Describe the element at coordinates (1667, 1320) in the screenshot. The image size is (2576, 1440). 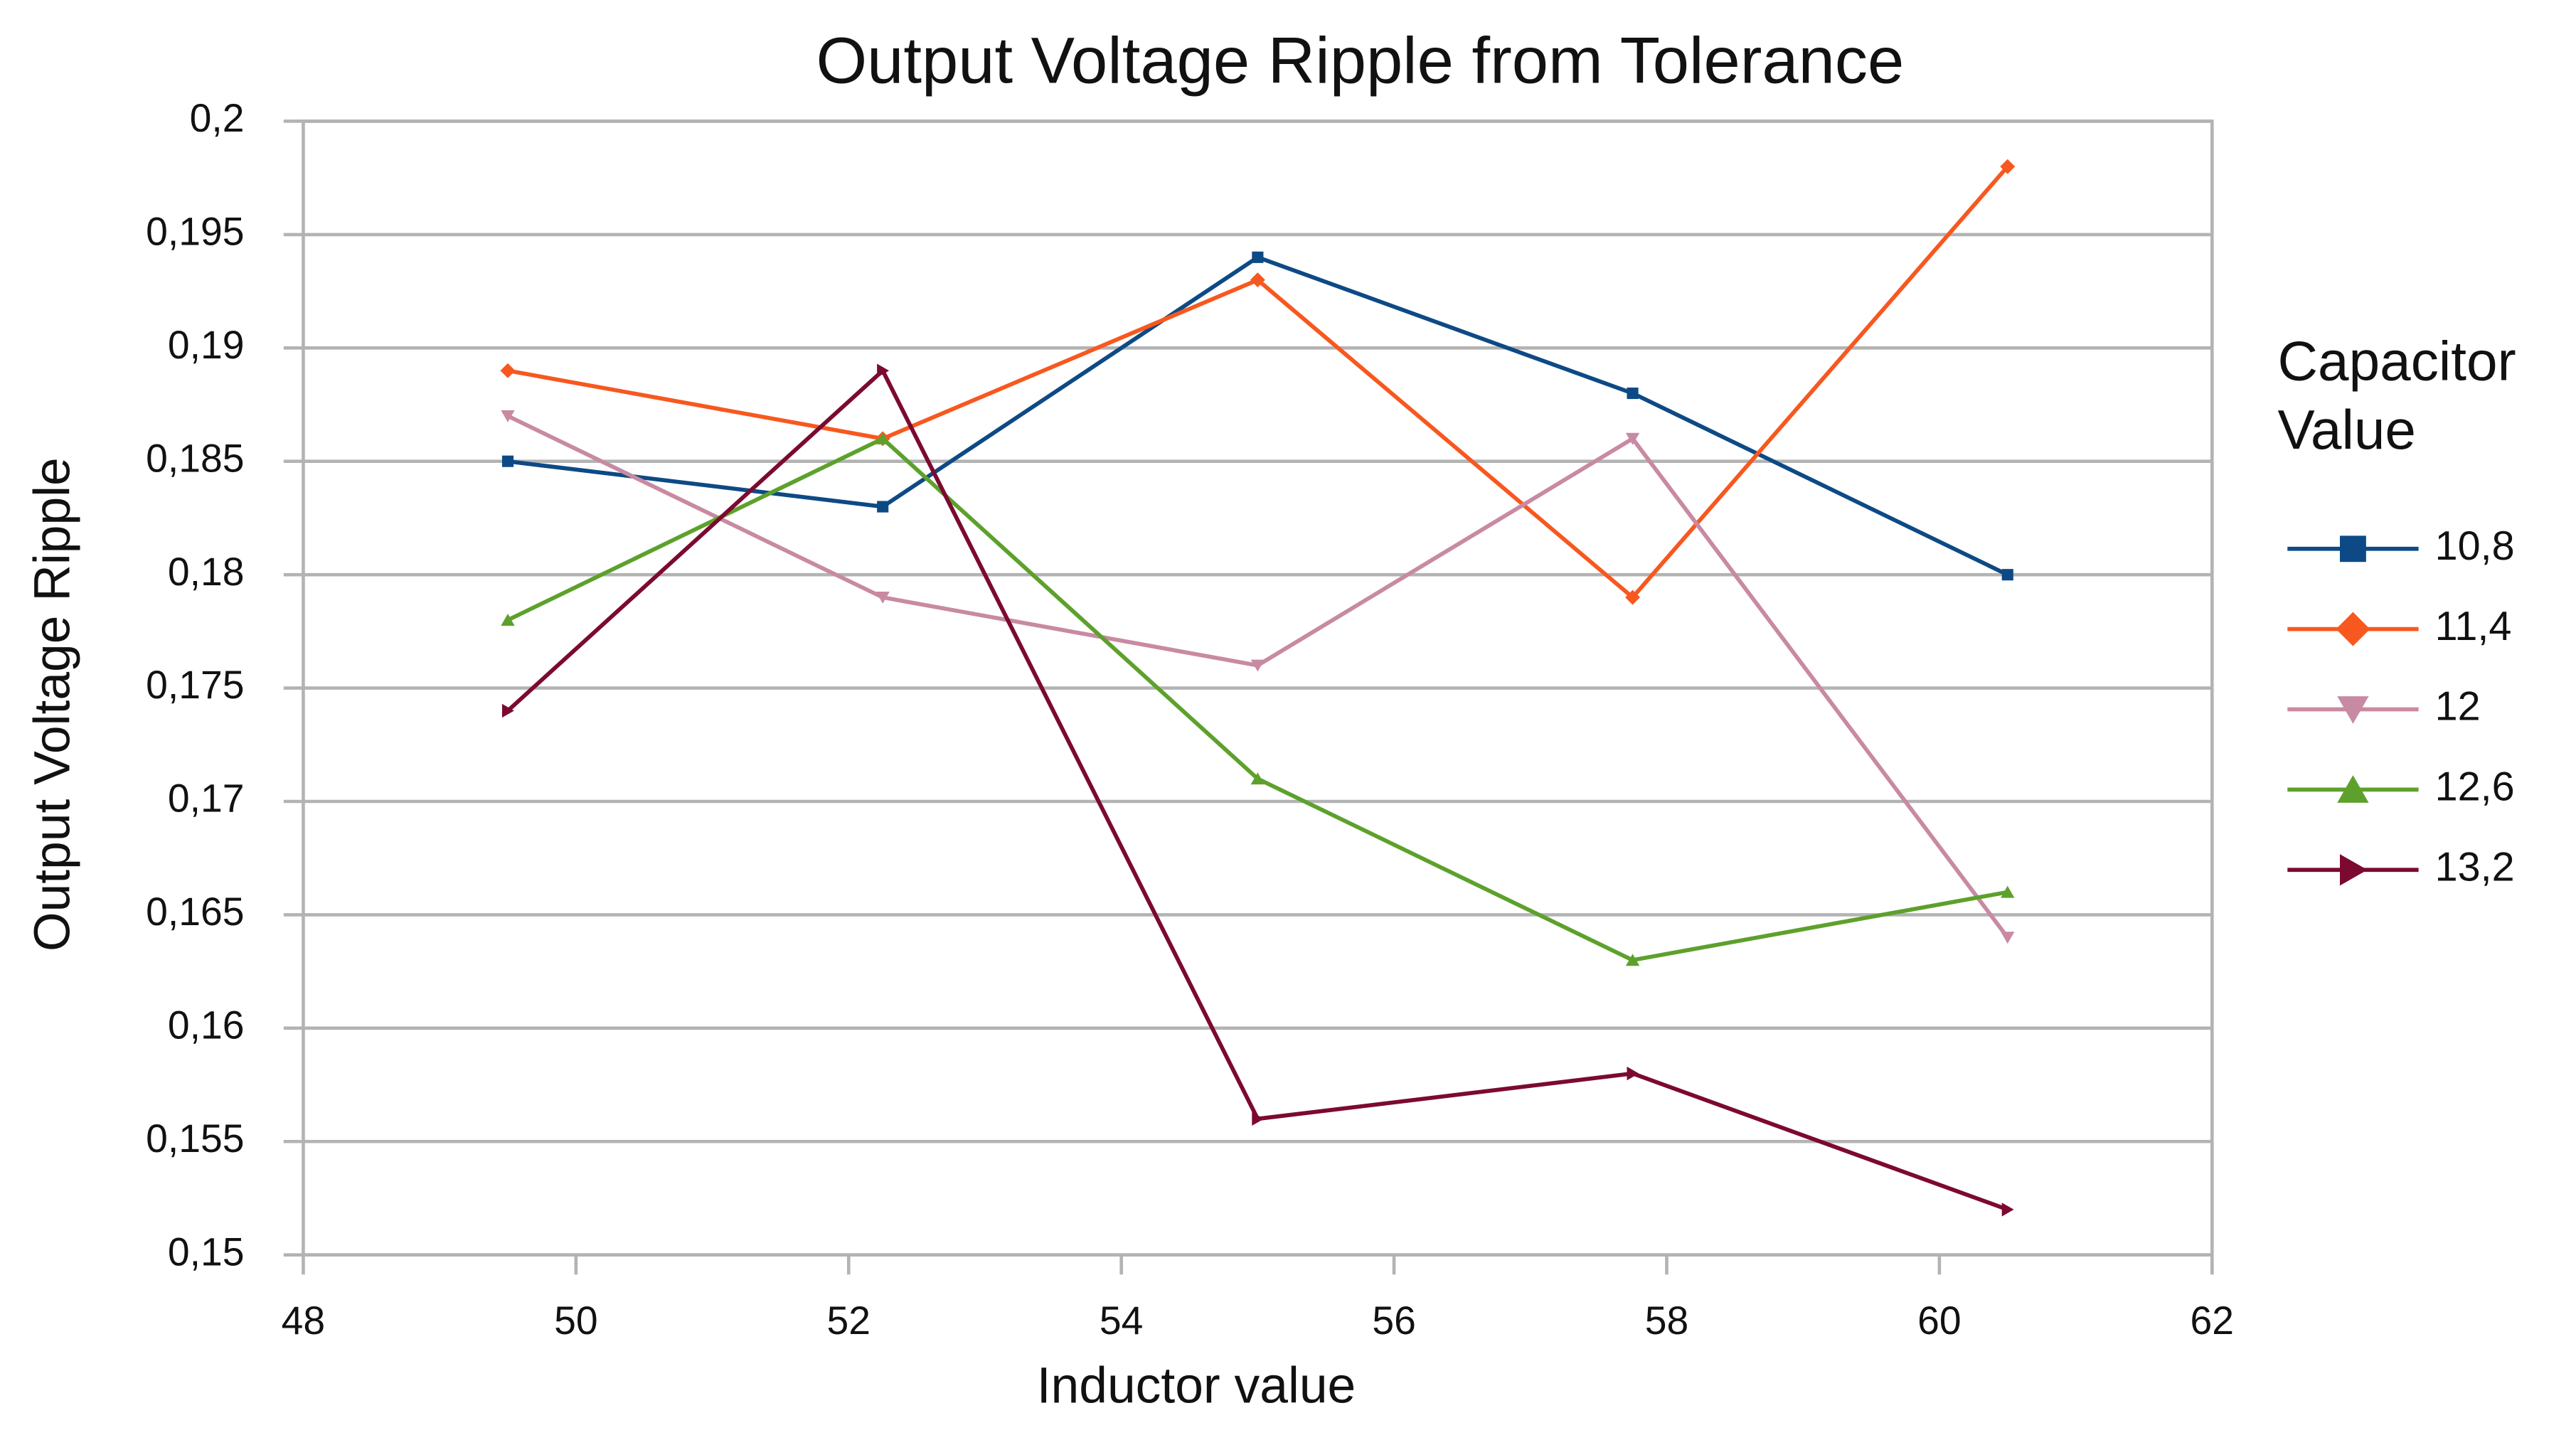
I see `x-tick-label: 58` at that location.